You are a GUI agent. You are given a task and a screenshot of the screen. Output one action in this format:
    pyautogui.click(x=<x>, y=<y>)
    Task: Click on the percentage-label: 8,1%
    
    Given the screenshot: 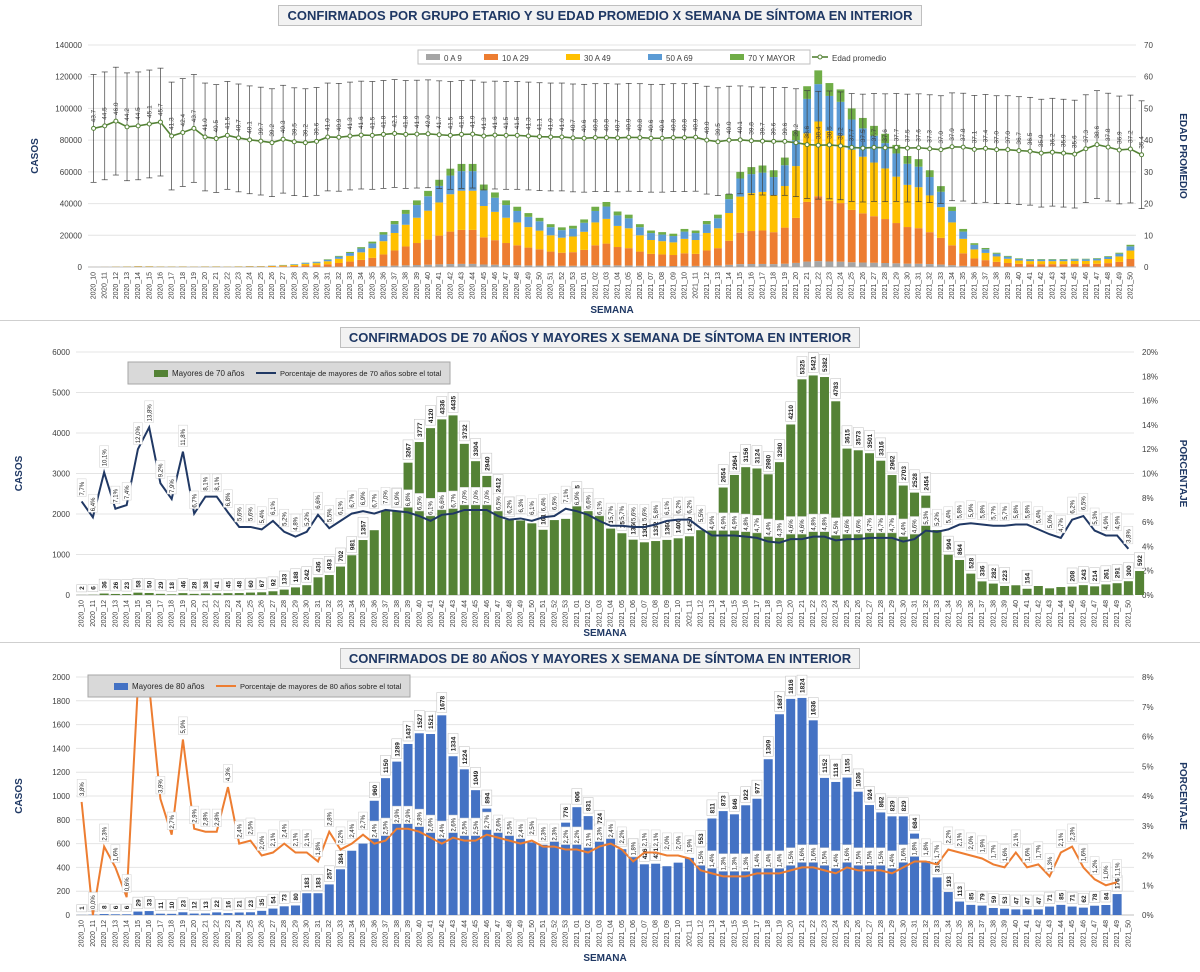 What is the action you would take?
    pyautogui.click(x=207, y=483)
    